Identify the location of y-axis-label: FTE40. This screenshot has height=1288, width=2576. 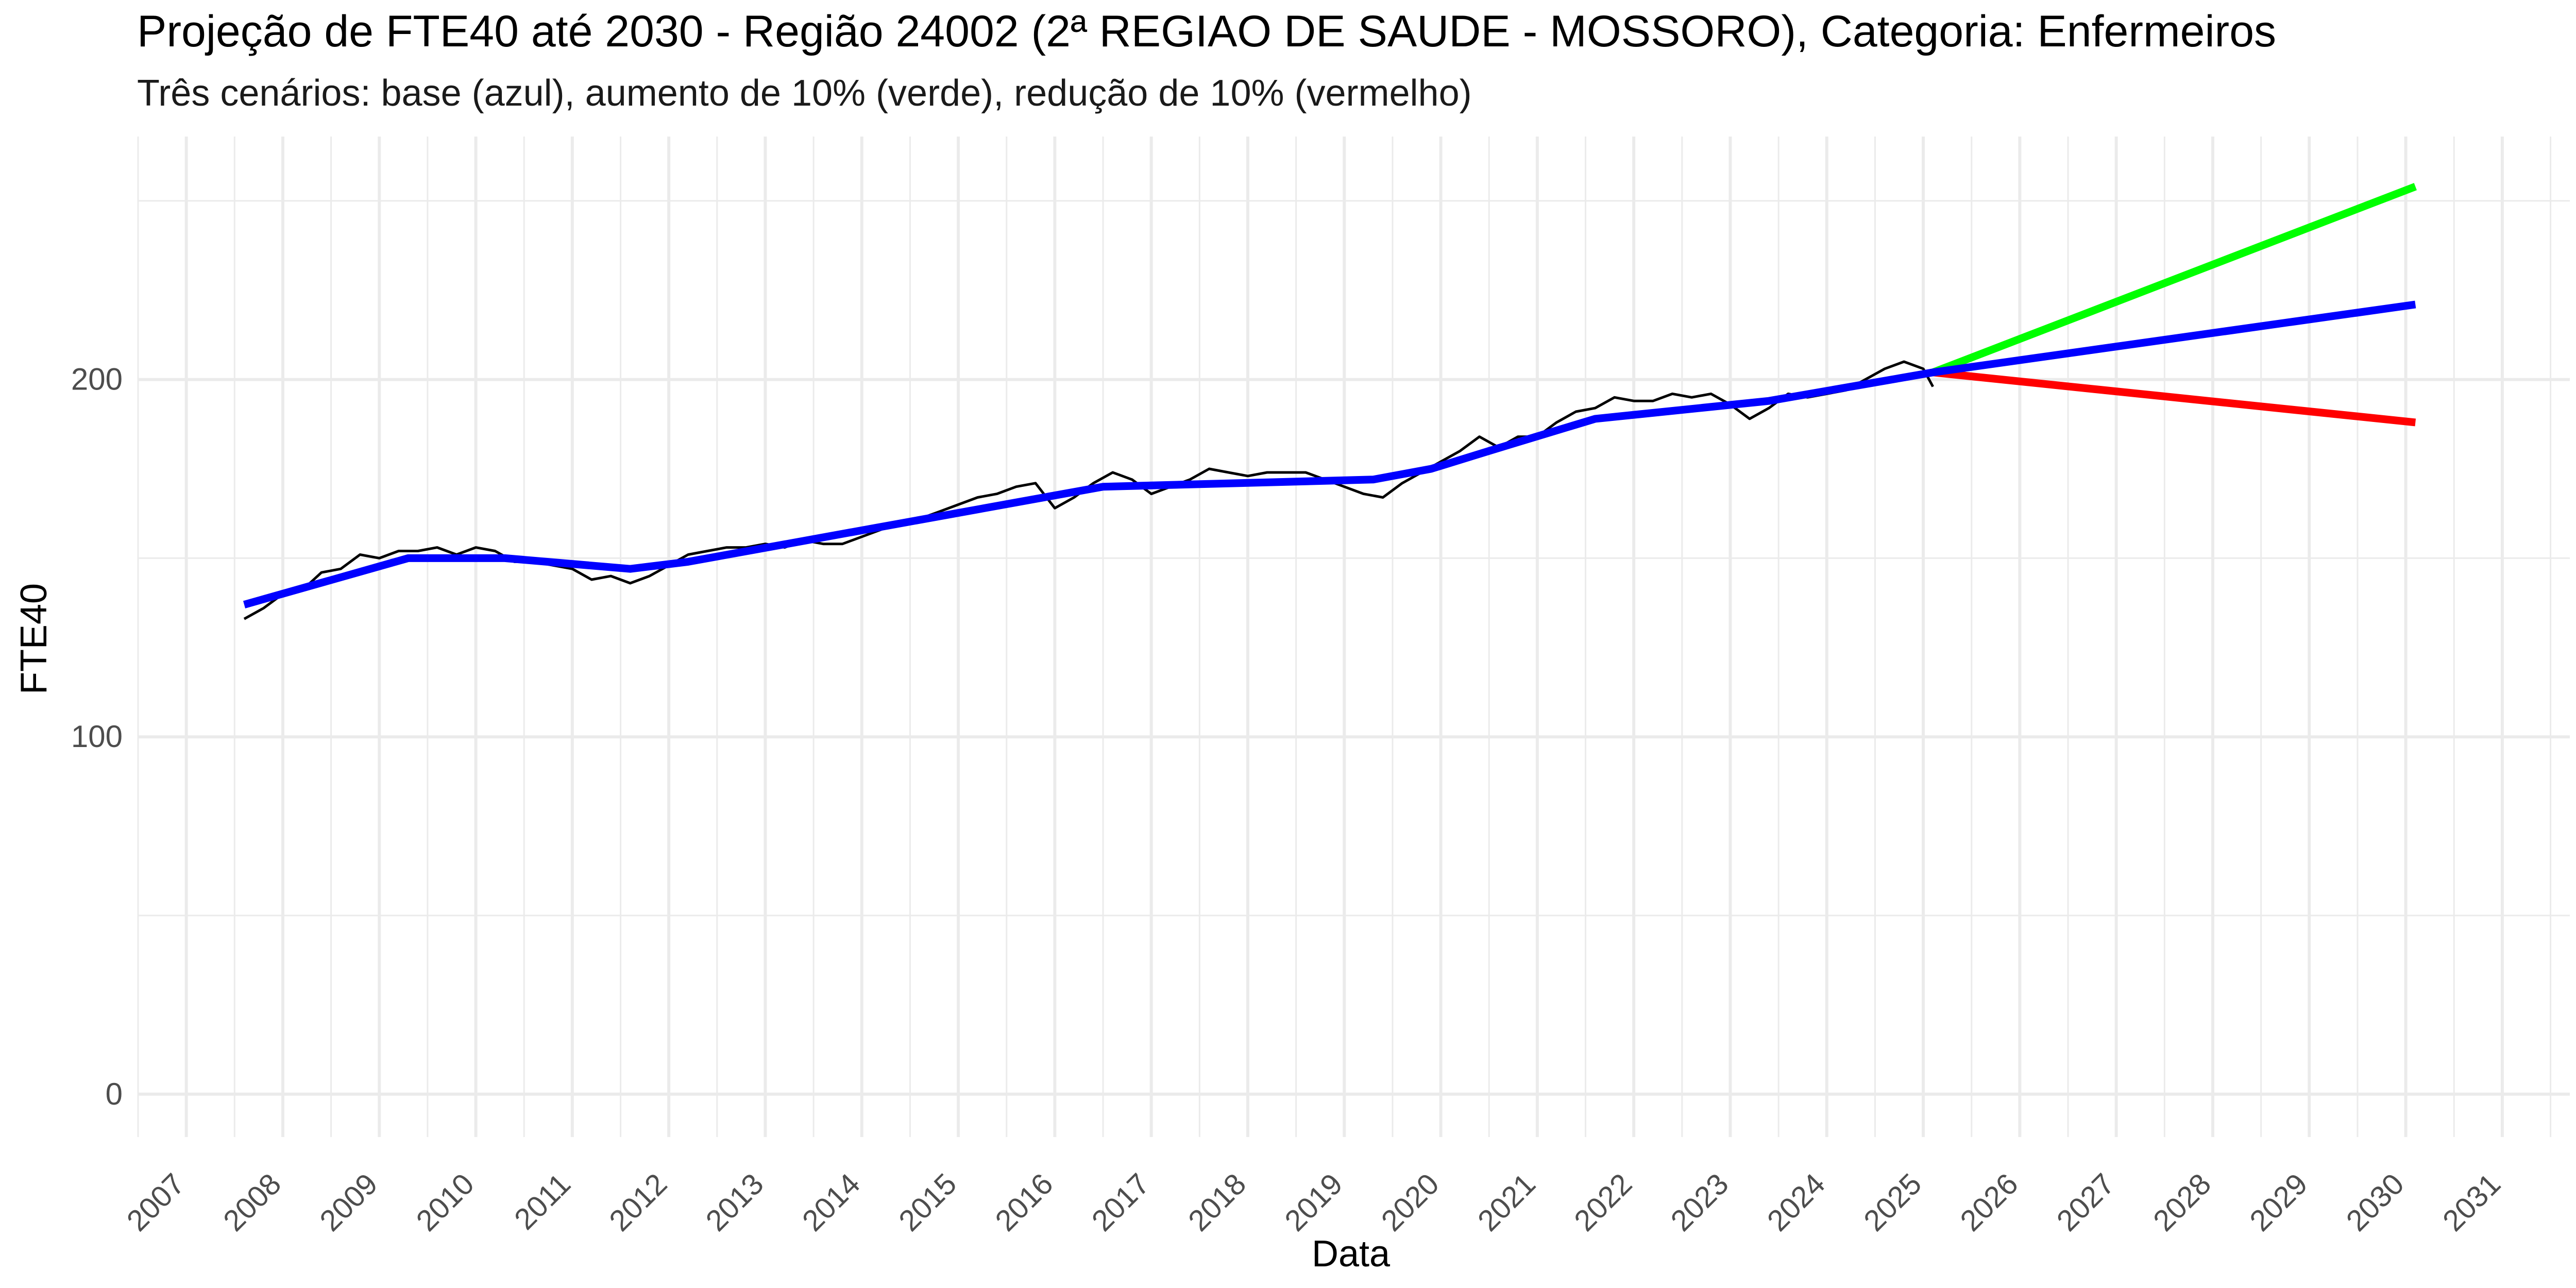
(34, 638).